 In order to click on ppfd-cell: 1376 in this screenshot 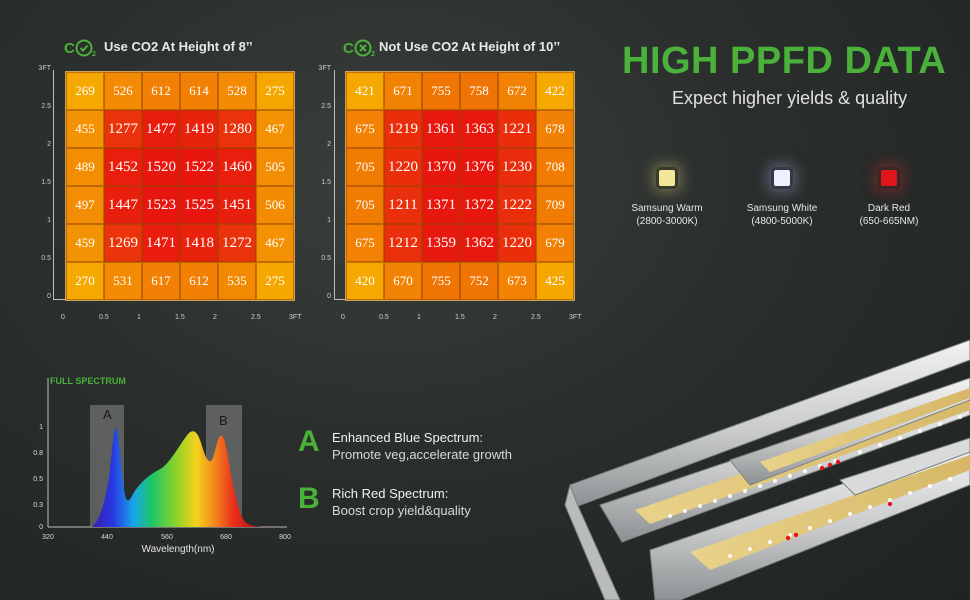, I will do `click(479, 167)`.